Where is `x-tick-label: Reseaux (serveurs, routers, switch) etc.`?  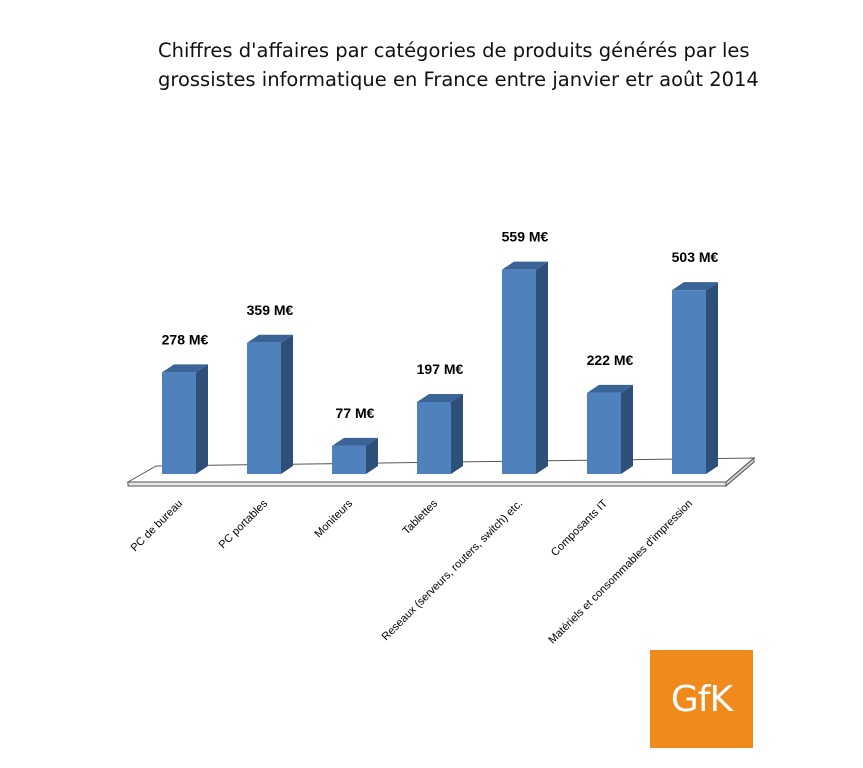
x-tick-label: Reseaux (serveurs, routers, switch) etc. is located at coordinates (453, 571).